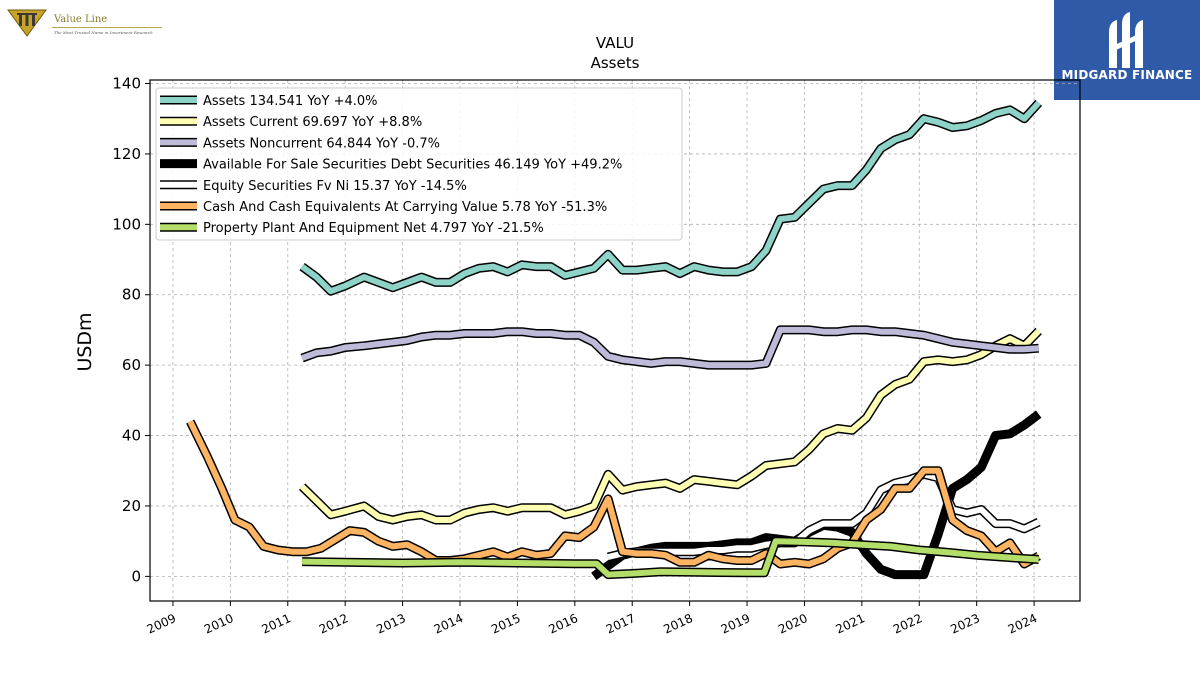 The width and height of the screenshot is (1200, 675). I want to click on x-tick-label: 2019, so click(736, 624).